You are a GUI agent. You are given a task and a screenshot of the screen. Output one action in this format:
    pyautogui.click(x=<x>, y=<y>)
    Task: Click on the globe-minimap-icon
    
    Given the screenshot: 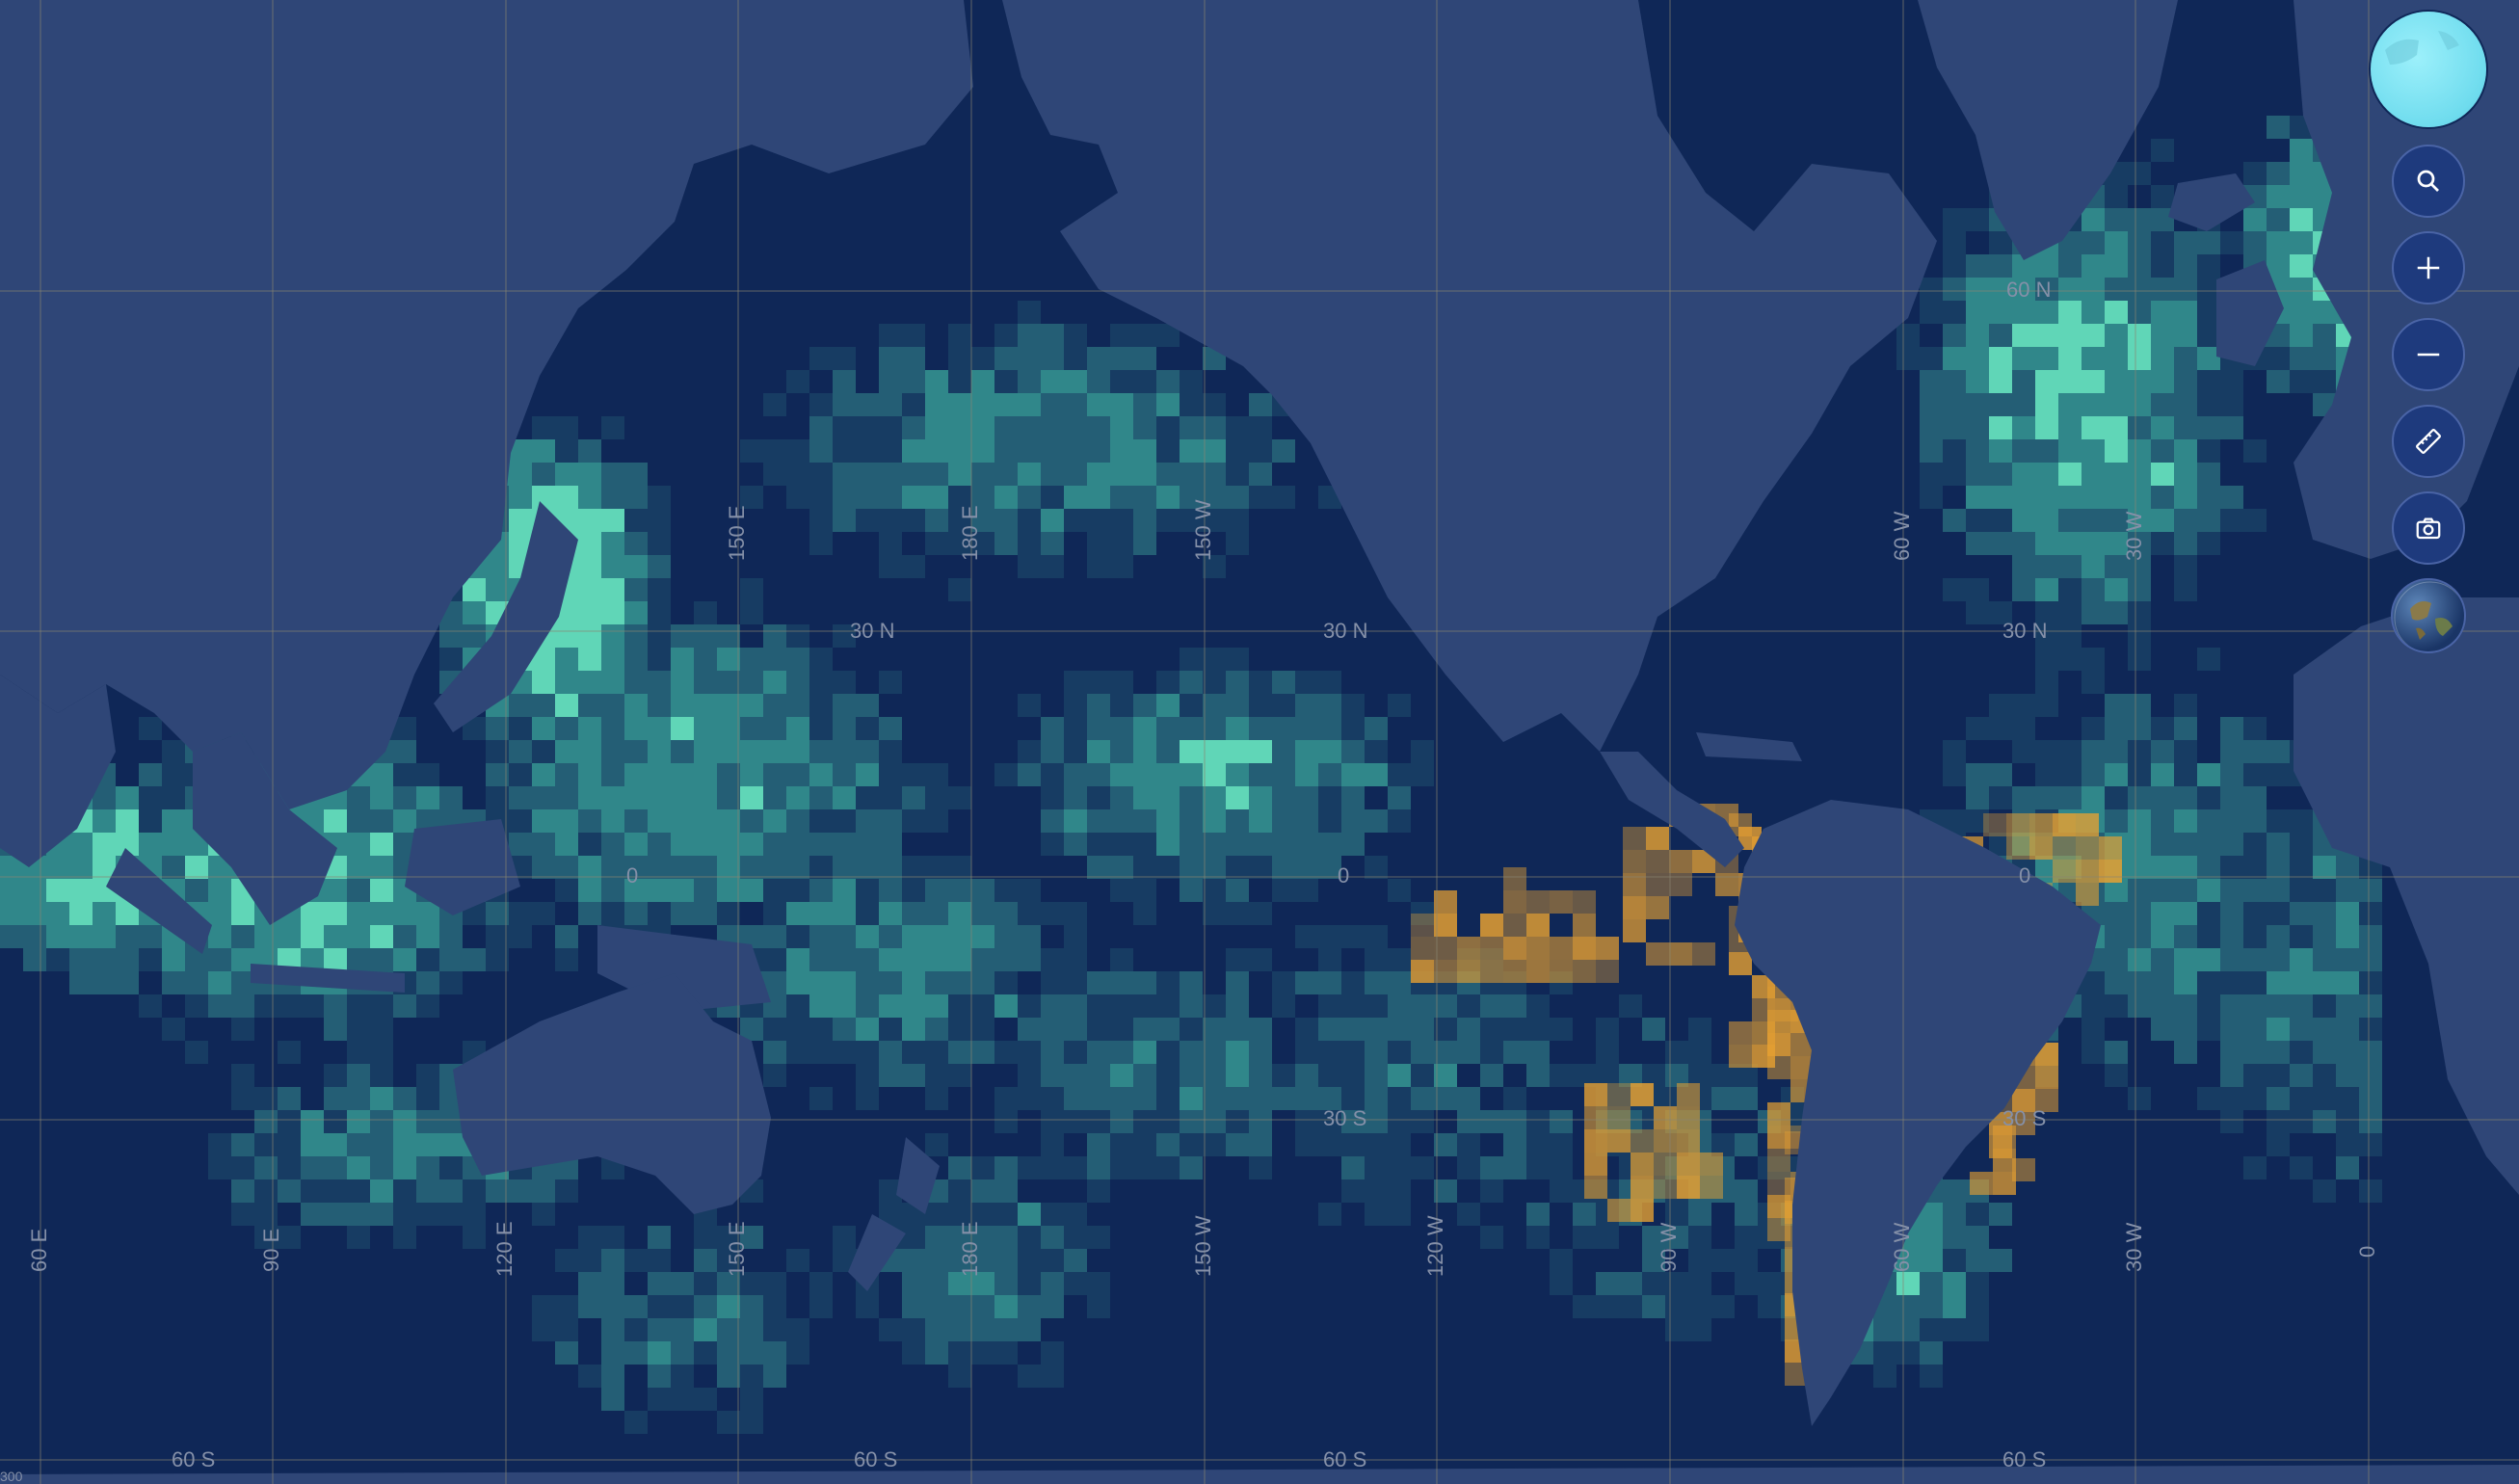 What is the action you would take?
    pyautogui.click(x=2428, y=69)
    